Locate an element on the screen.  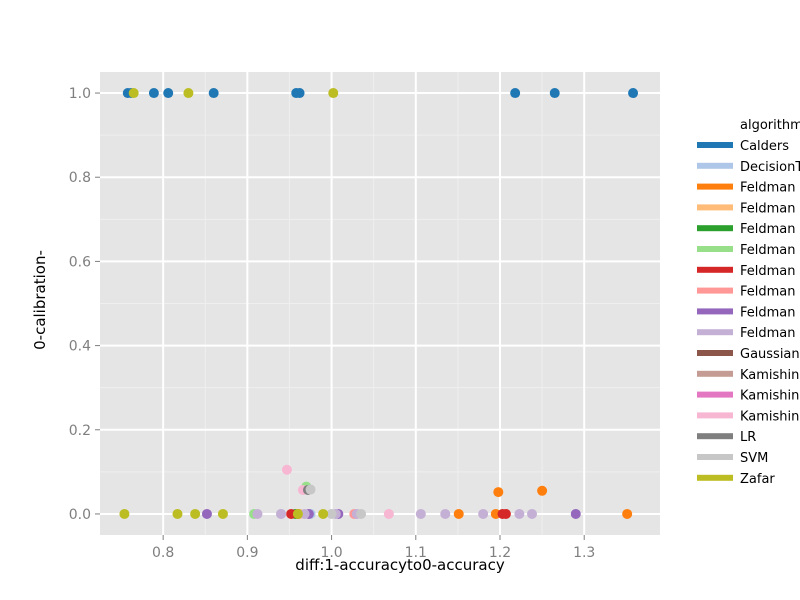
y-tick-label: 0.4 is located at coordinates (80, 347).